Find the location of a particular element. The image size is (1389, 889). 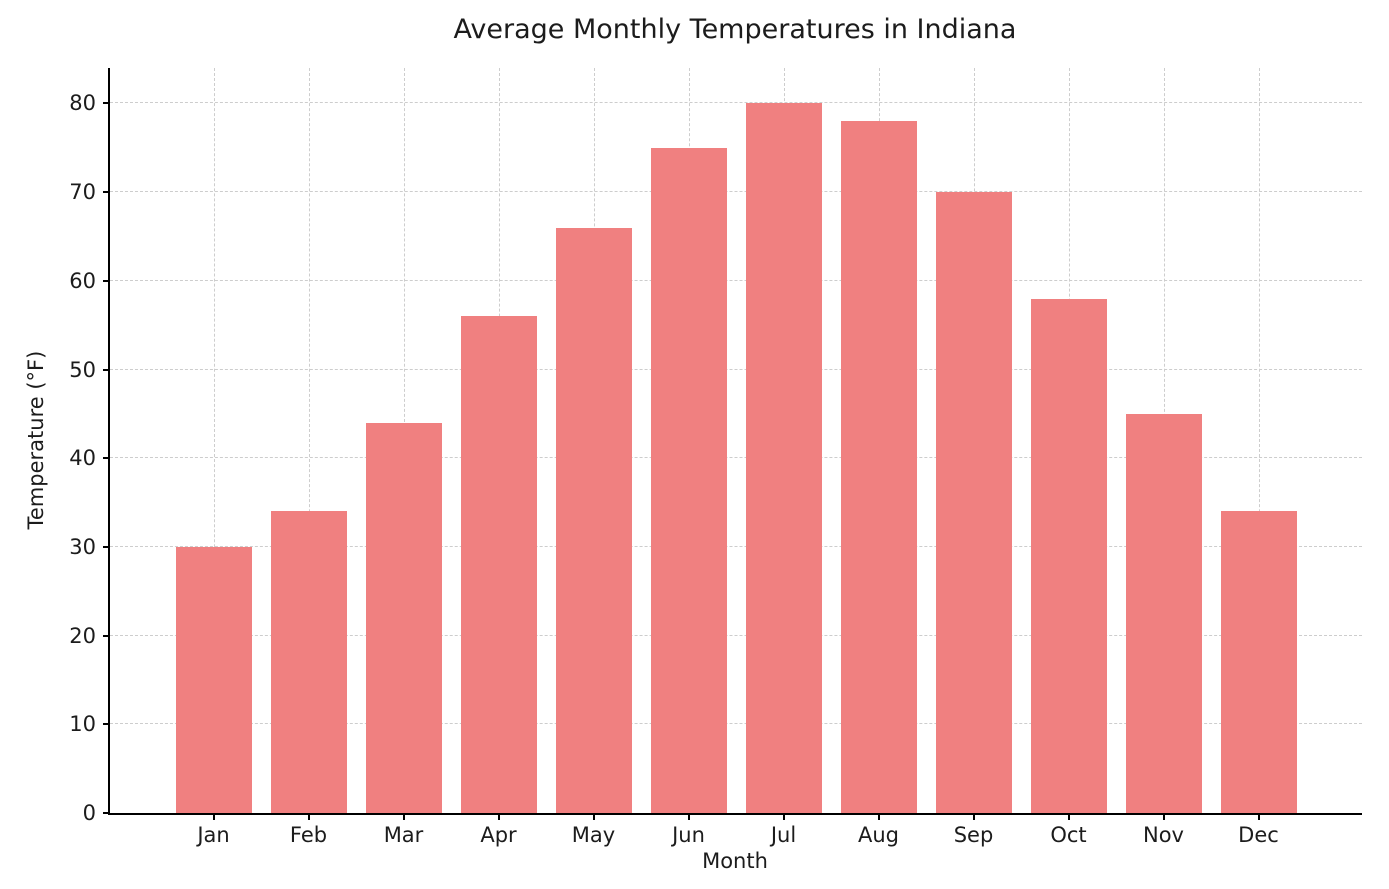

bar-slot-jun: Jun is located at coordinates (688, 457).